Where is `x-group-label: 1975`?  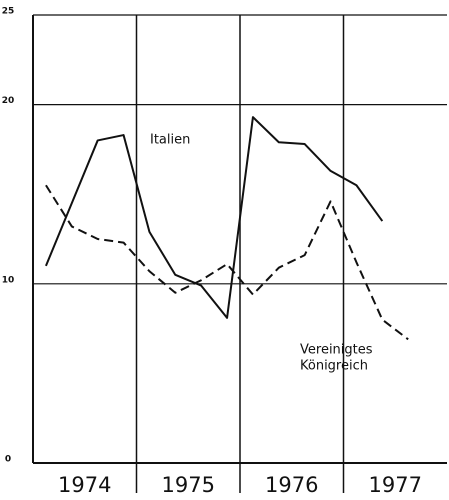
x-group-label: 1975 is located at coordinates (188, 485).